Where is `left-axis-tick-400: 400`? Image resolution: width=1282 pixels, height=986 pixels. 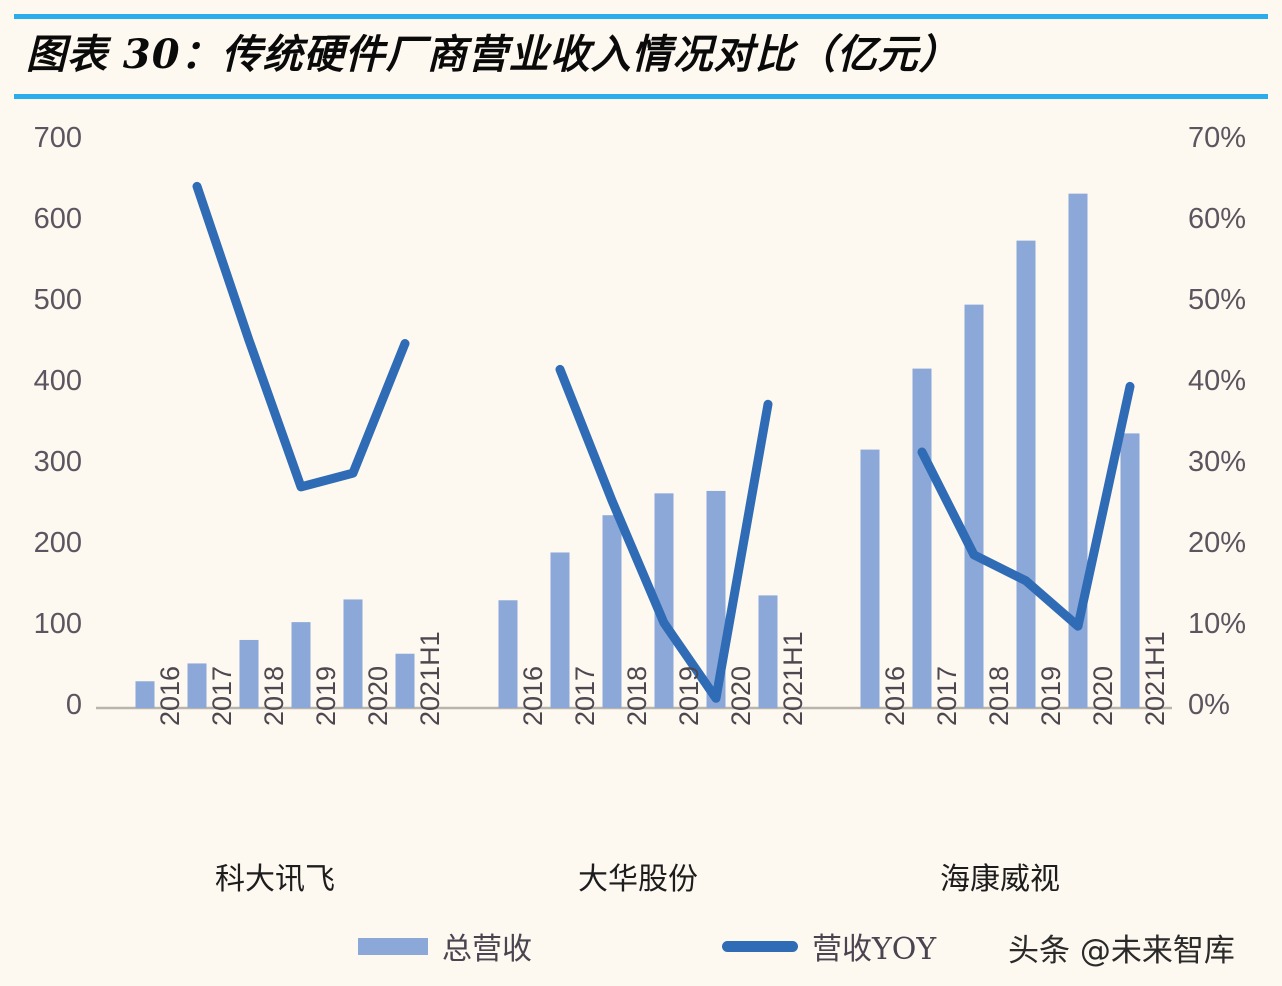 left-axis-tick-400: 400 is located at coordinates (57, 381).